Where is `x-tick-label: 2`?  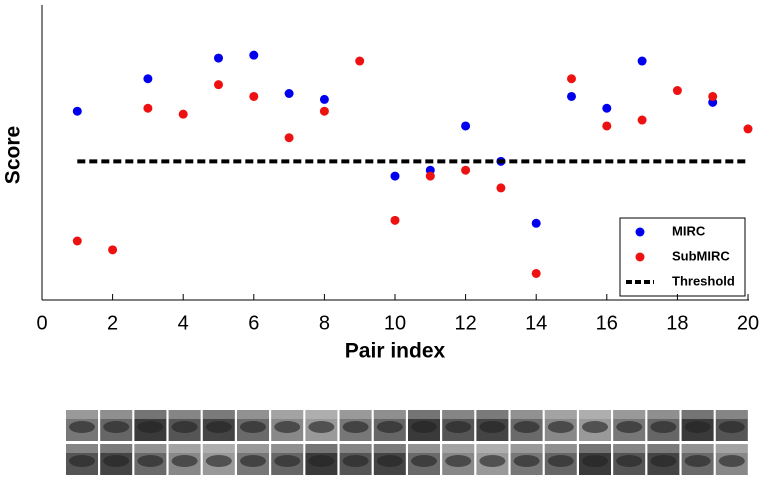
x-tick-label: 2 is located at coordinates (112, 323).